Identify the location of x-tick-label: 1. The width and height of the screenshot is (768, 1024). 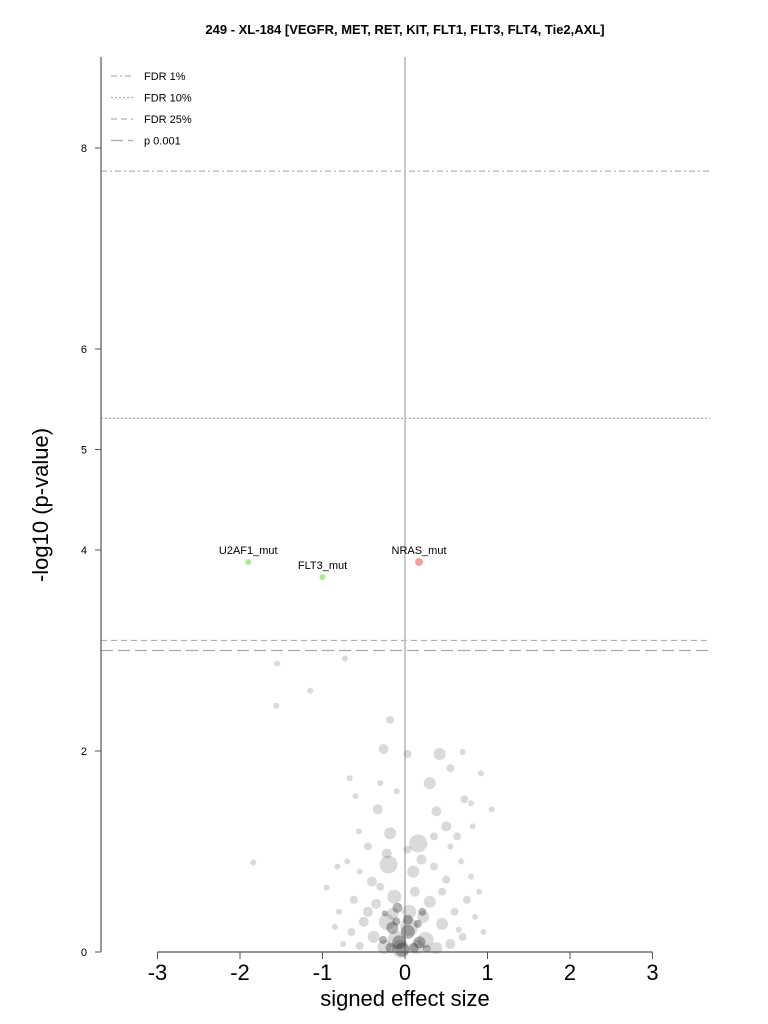
(487, 972).